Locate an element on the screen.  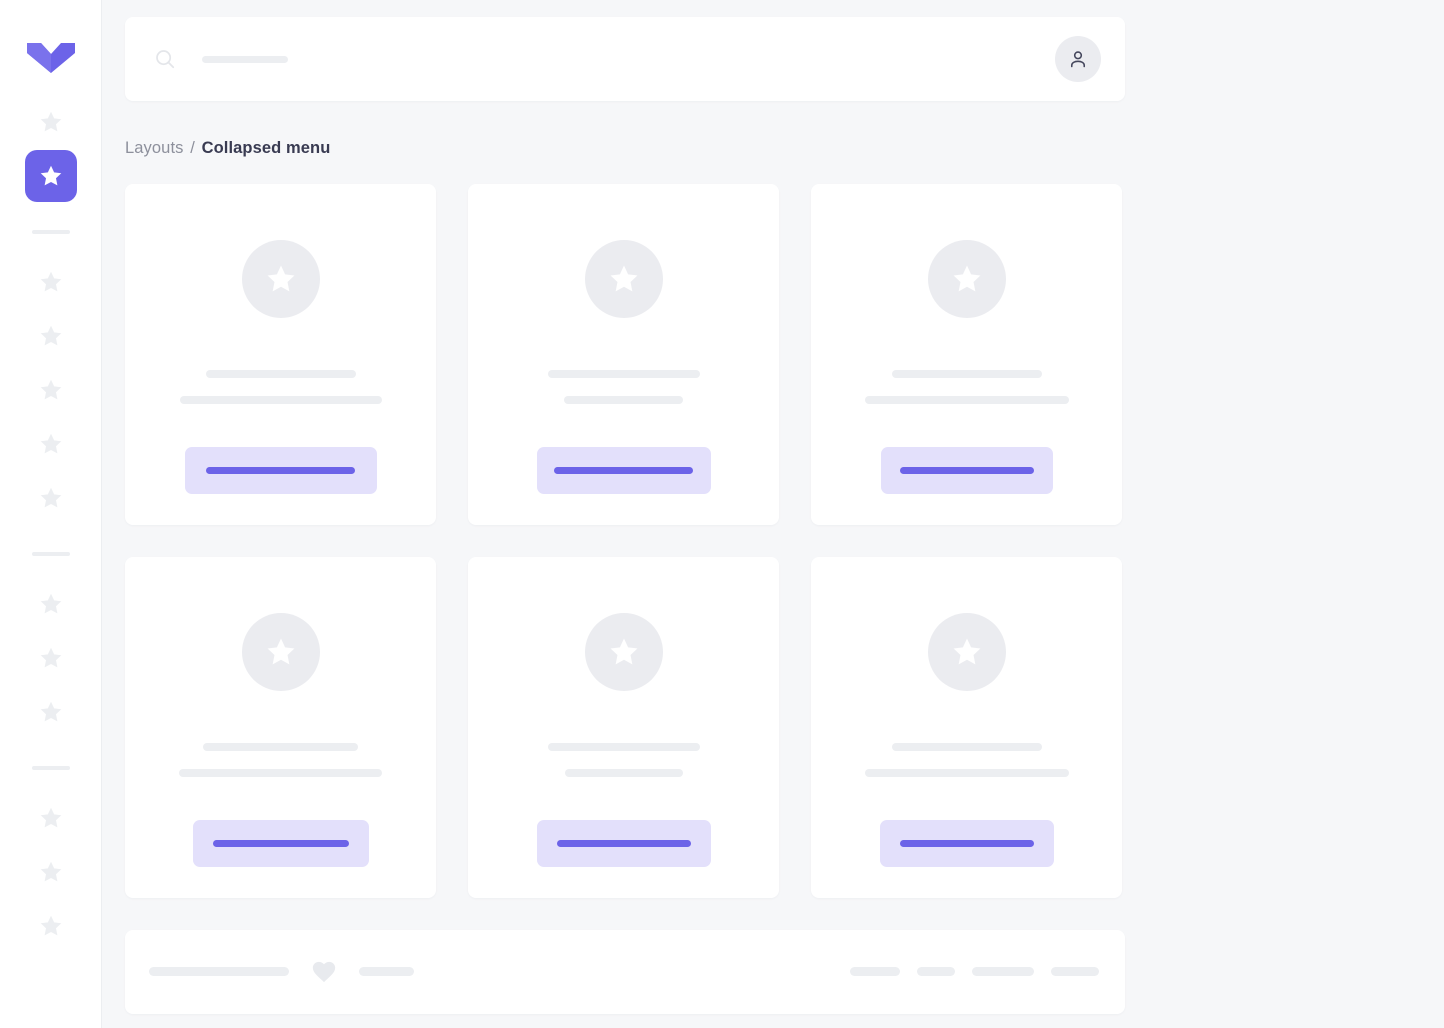
breadcrumb-parent: Layouts is located at coordinates (154, 148).